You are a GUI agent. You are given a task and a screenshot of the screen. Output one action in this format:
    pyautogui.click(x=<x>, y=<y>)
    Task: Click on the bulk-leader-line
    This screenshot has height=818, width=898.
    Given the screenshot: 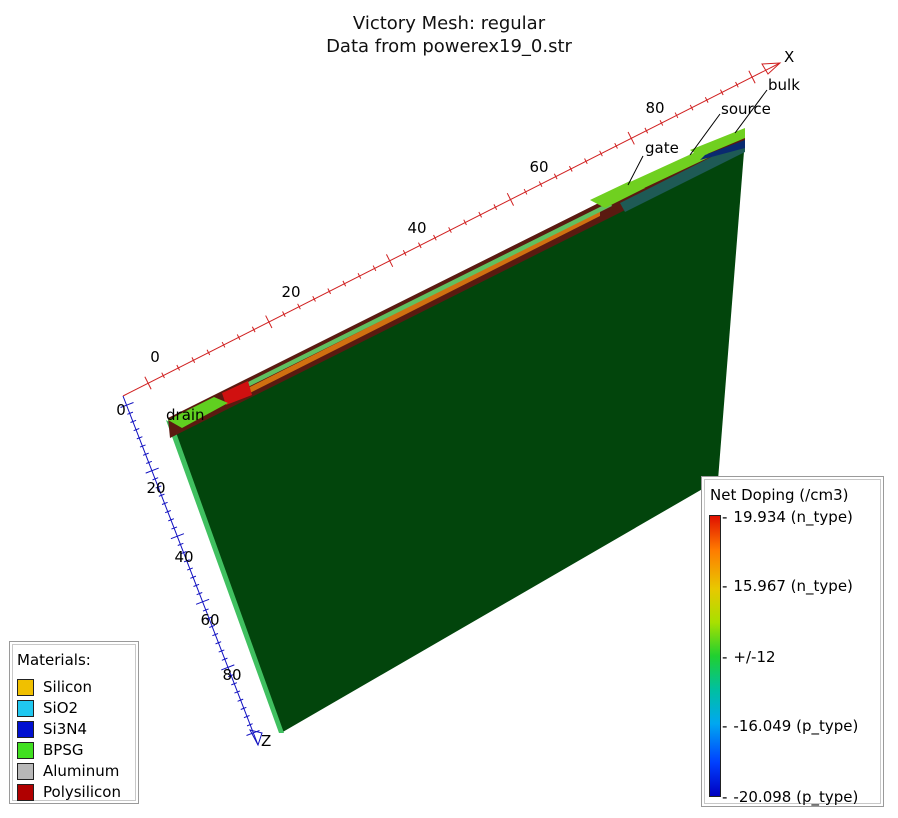 What is the action you would take?
    pyautogui.click(x=751, y=111)
    